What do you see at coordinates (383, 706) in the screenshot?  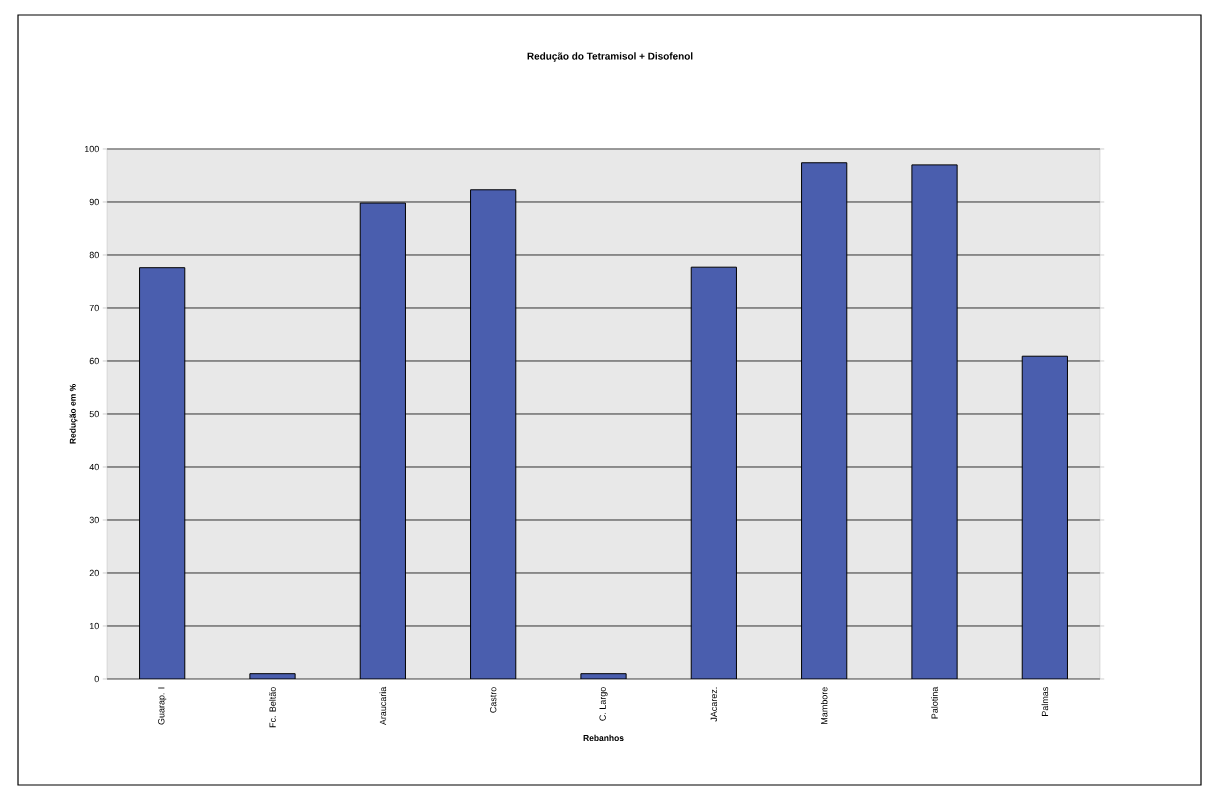 I see `x-tick-label: Araucaria` at bounding box center [383, 706].